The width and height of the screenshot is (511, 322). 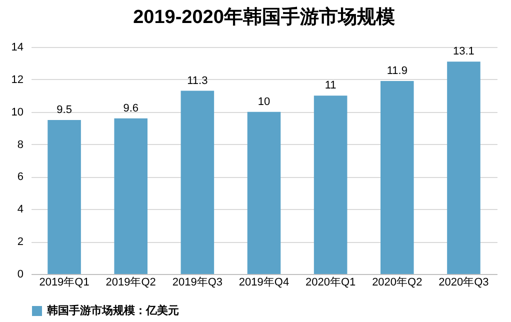 I want to click on data-label: 11.3, so click(x=197, y=80).